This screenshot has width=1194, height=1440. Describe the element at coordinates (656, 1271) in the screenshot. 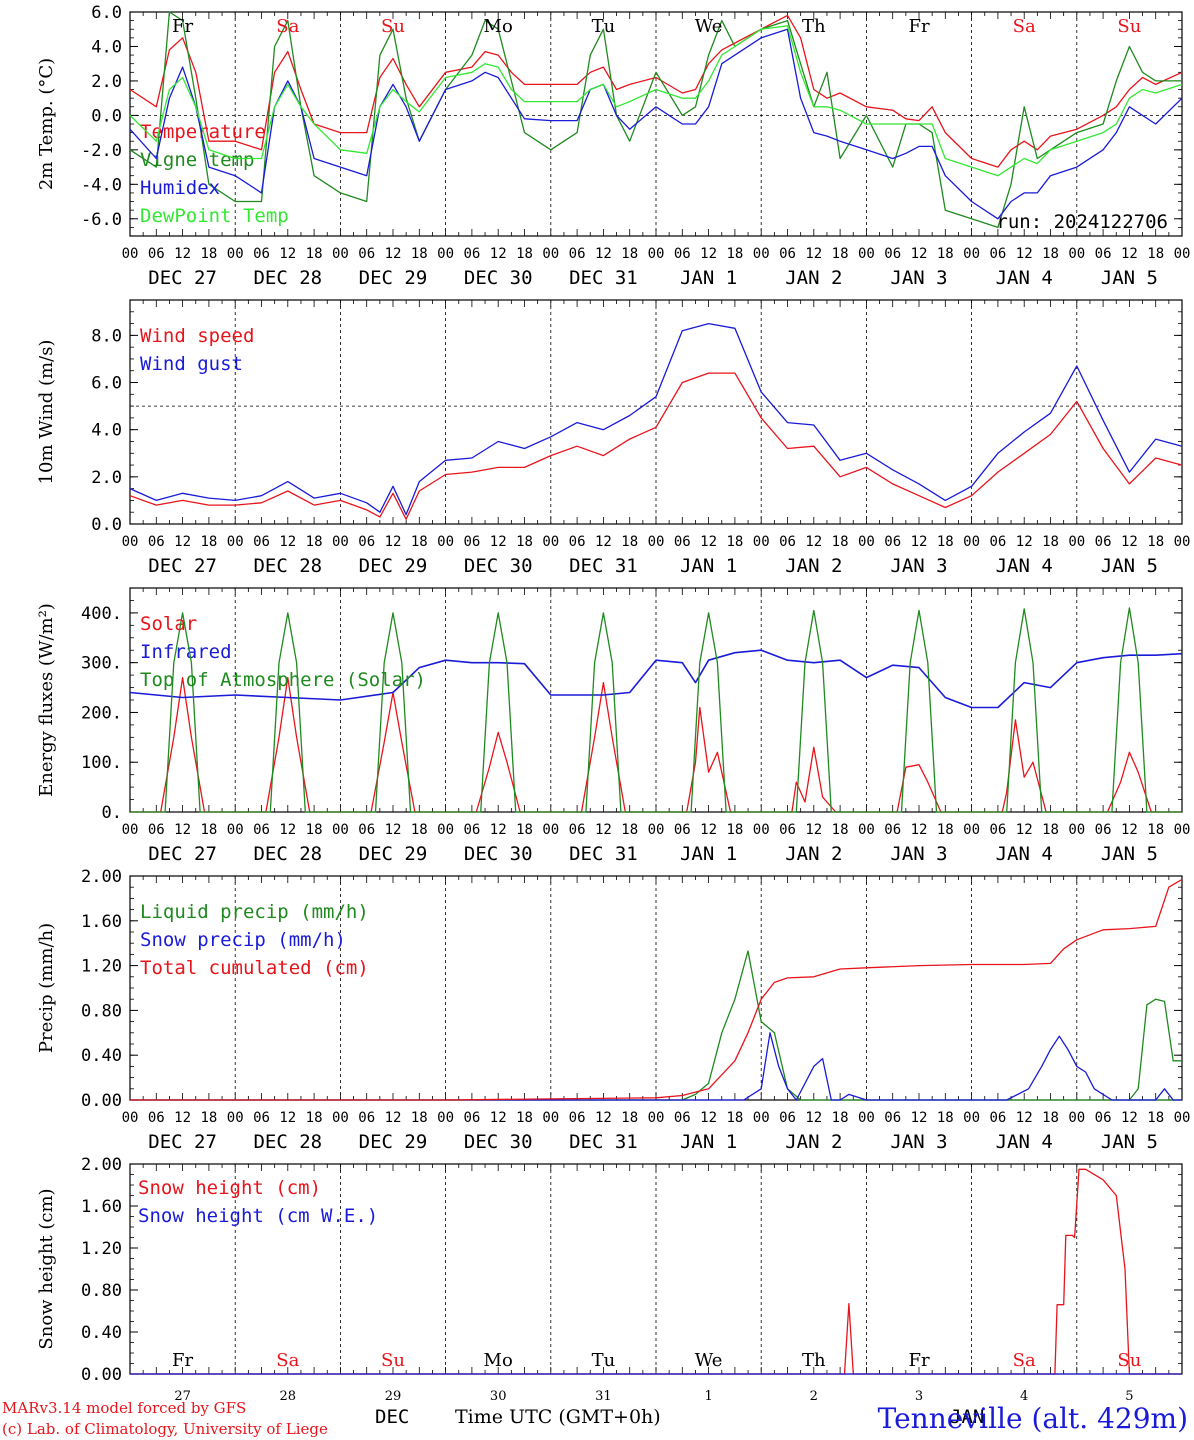

I see `series-line-snow-height-cm-` at that location.